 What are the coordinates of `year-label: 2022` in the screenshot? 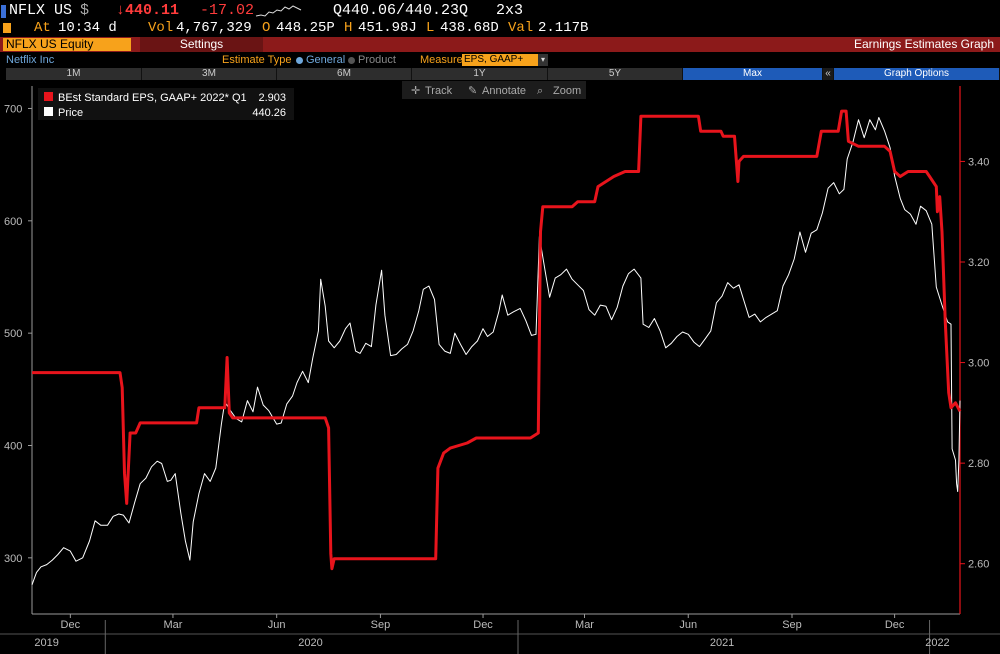 It's located at (937, 643).